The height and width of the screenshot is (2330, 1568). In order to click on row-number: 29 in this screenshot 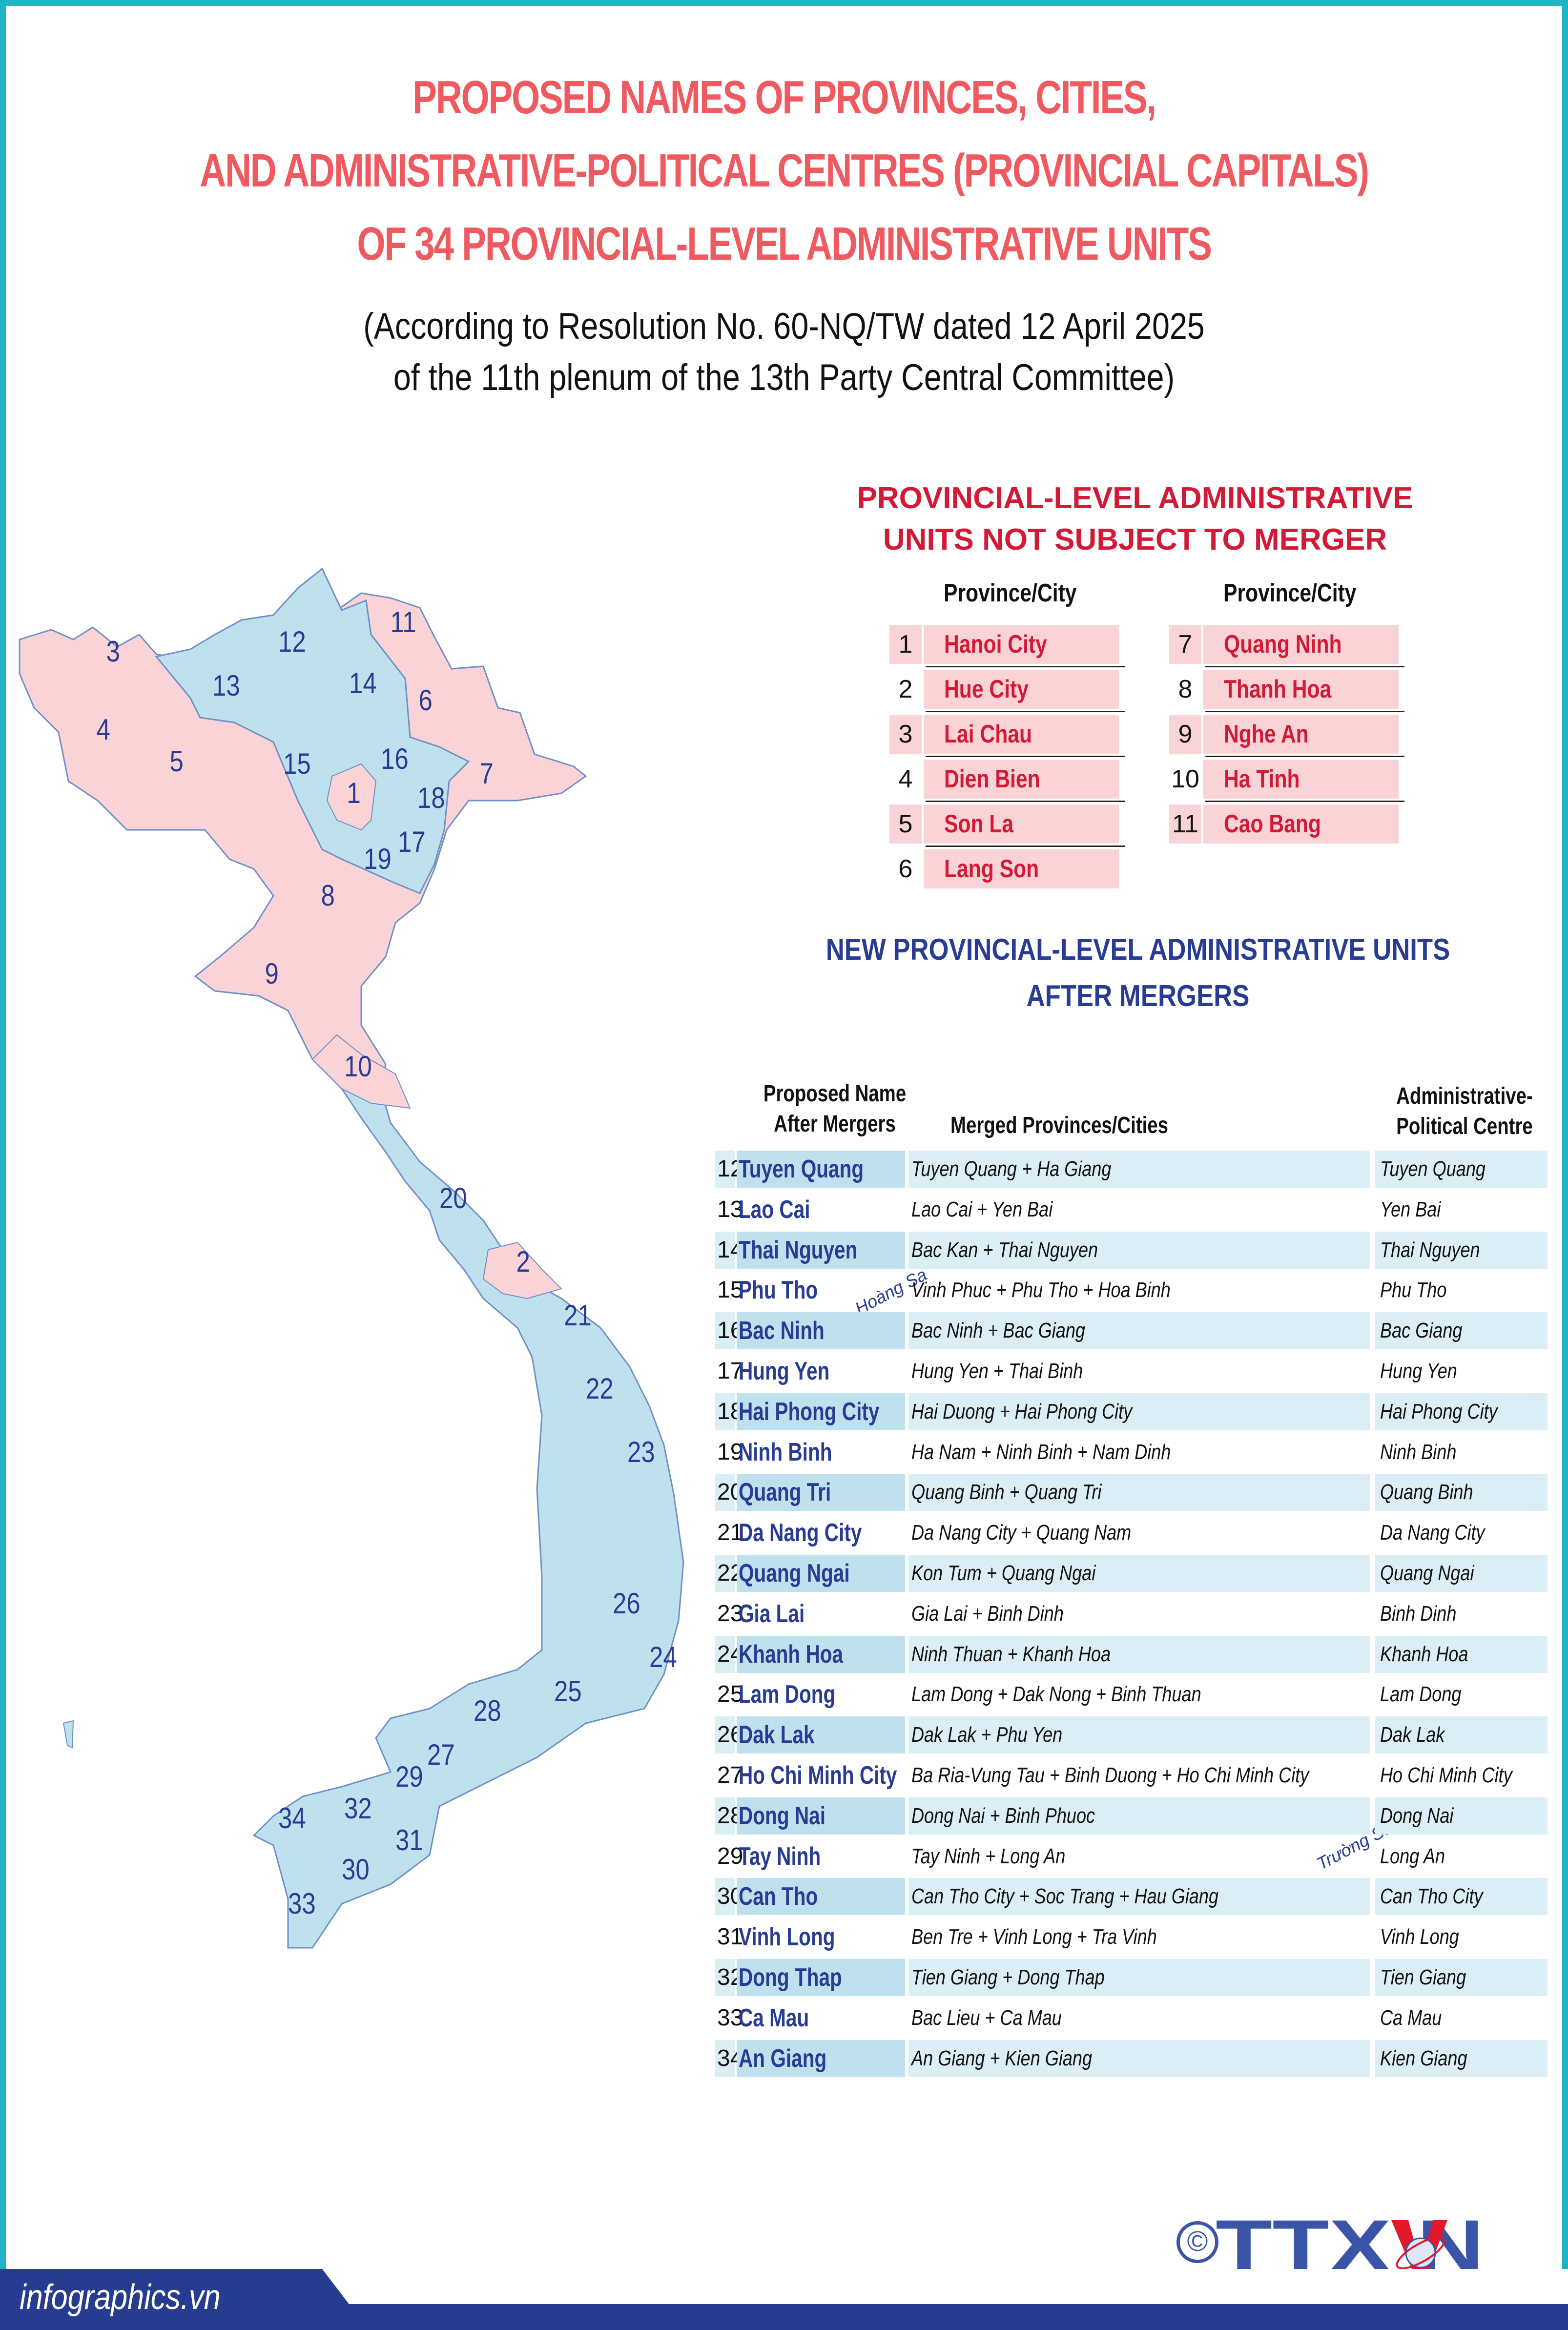, I will do `click(730, 1856)`.